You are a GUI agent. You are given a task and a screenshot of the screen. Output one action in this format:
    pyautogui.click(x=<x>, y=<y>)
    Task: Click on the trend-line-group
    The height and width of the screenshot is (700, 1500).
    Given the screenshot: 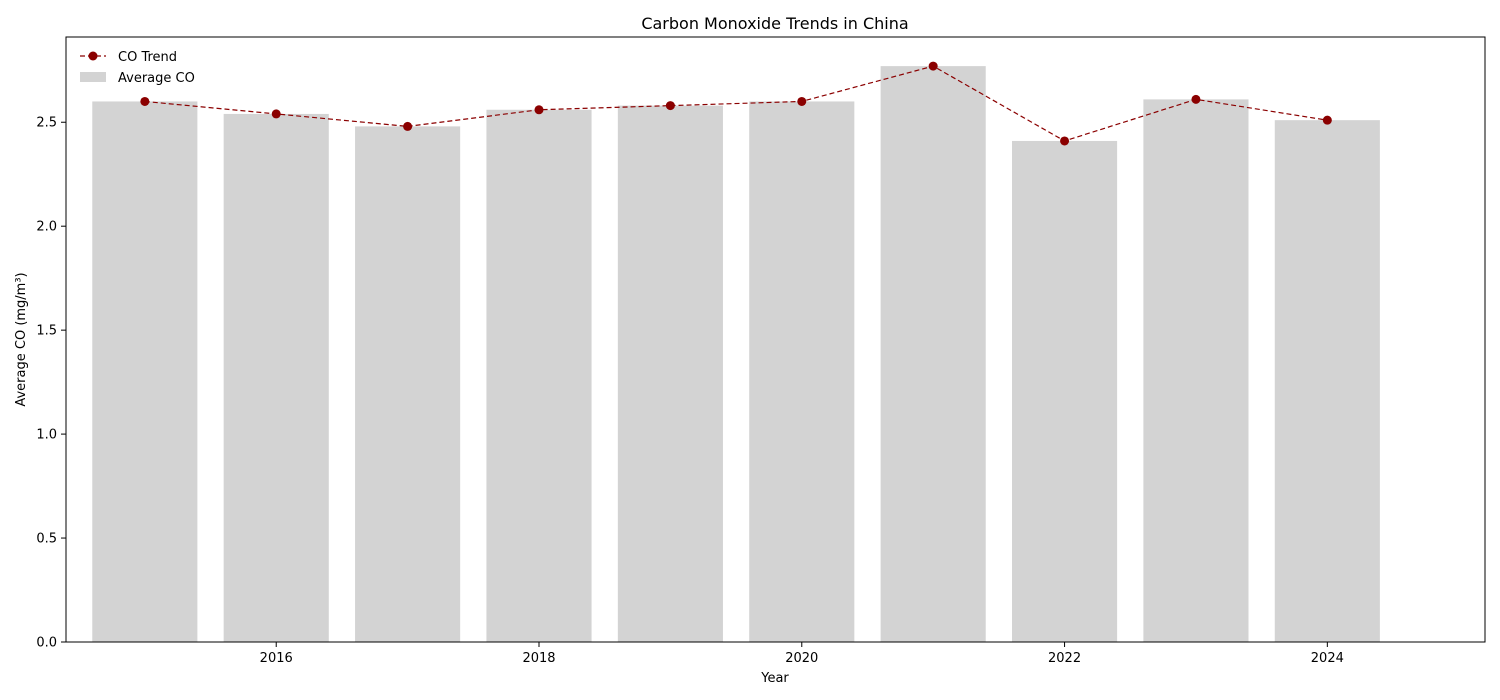 What is the action you would take?
    pyautogui.click(x=736, y=103)
    